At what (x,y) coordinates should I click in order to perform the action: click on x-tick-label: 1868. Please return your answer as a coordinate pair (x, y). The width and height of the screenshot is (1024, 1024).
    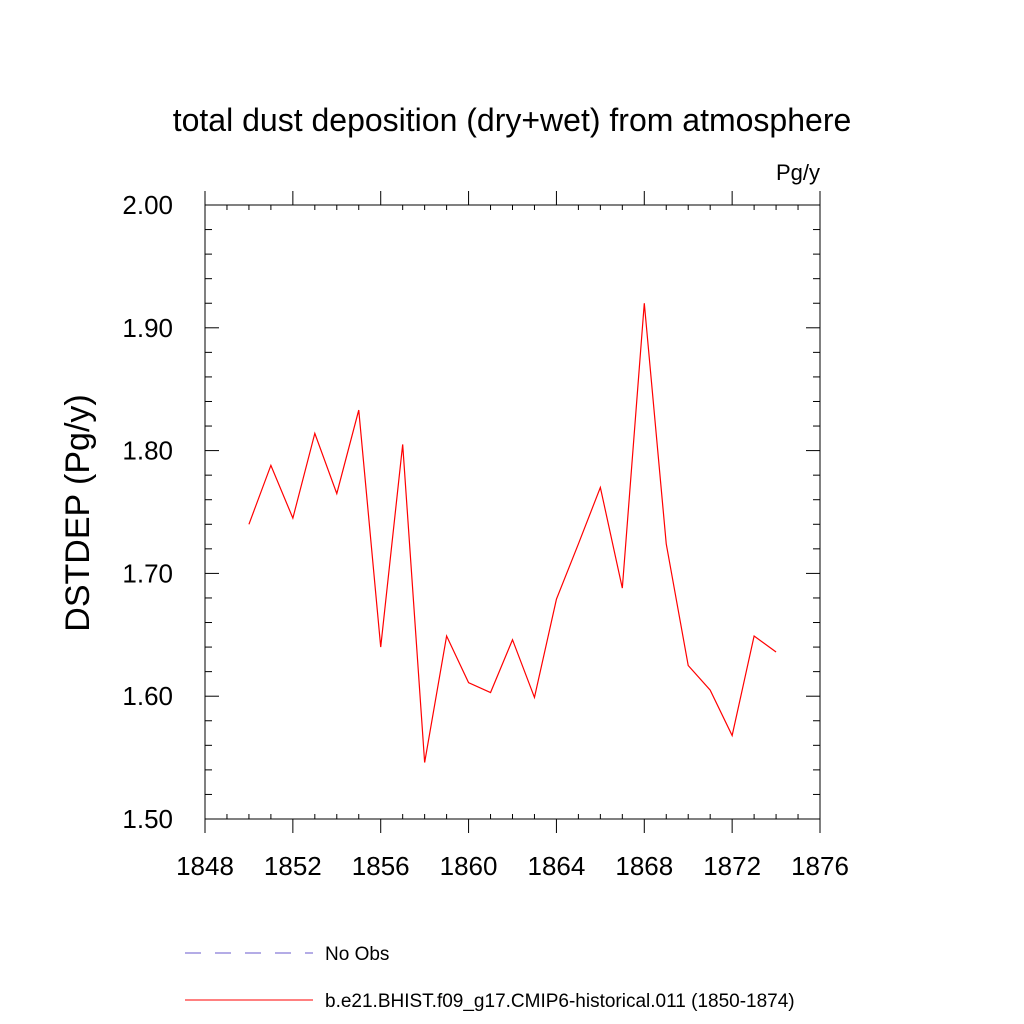
    Looking at the image, I should click on (644, 866).